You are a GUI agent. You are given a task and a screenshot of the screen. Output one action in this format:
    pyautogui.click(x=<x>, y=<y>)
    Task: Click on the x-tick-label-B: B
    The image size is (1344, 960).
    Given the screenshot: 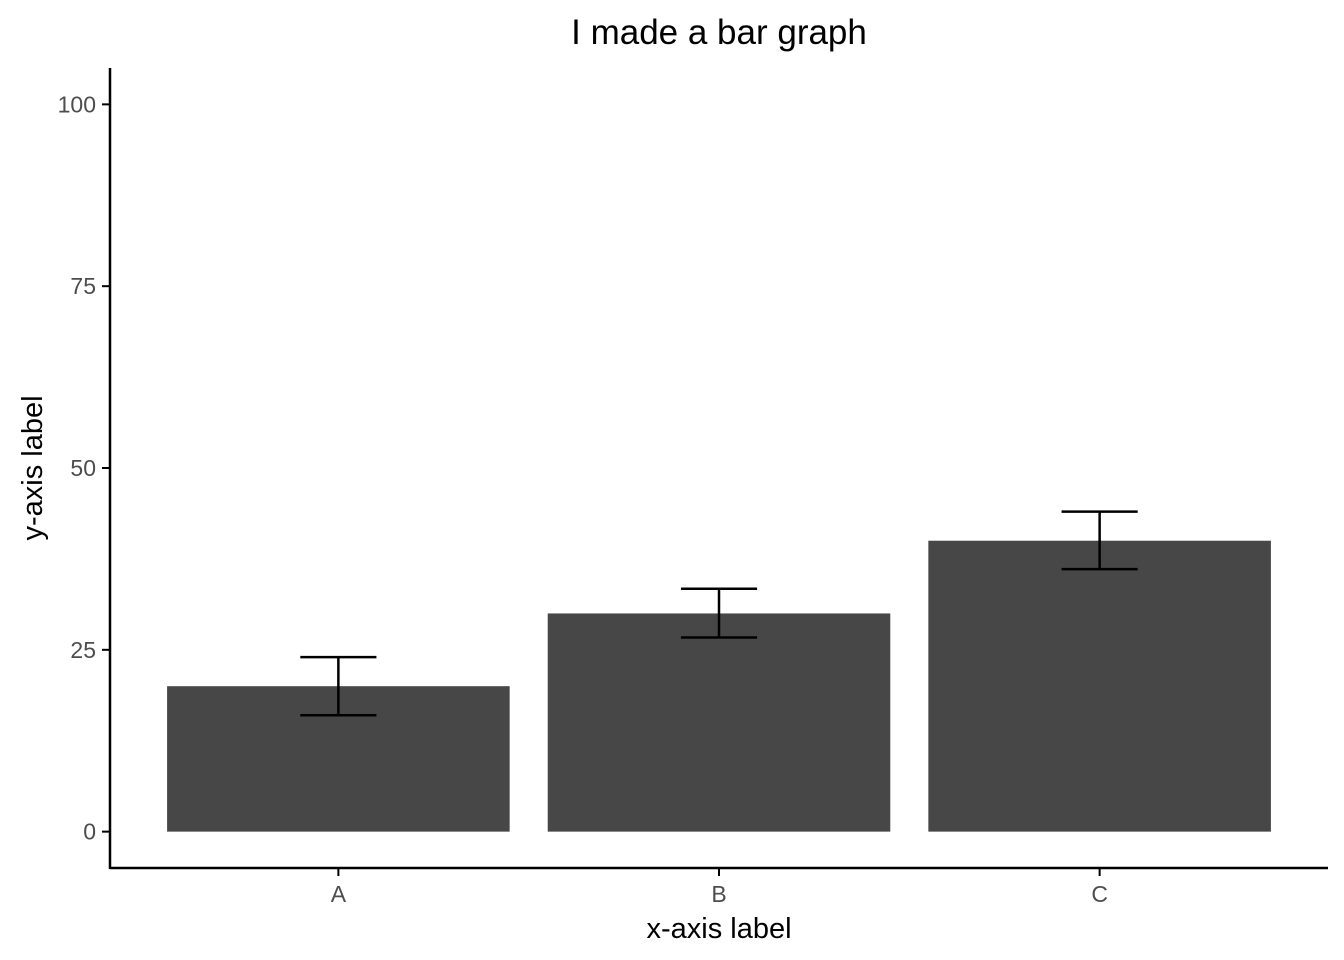 What is the action you would take?
    pyautogui.click(x=718, y=894)
    